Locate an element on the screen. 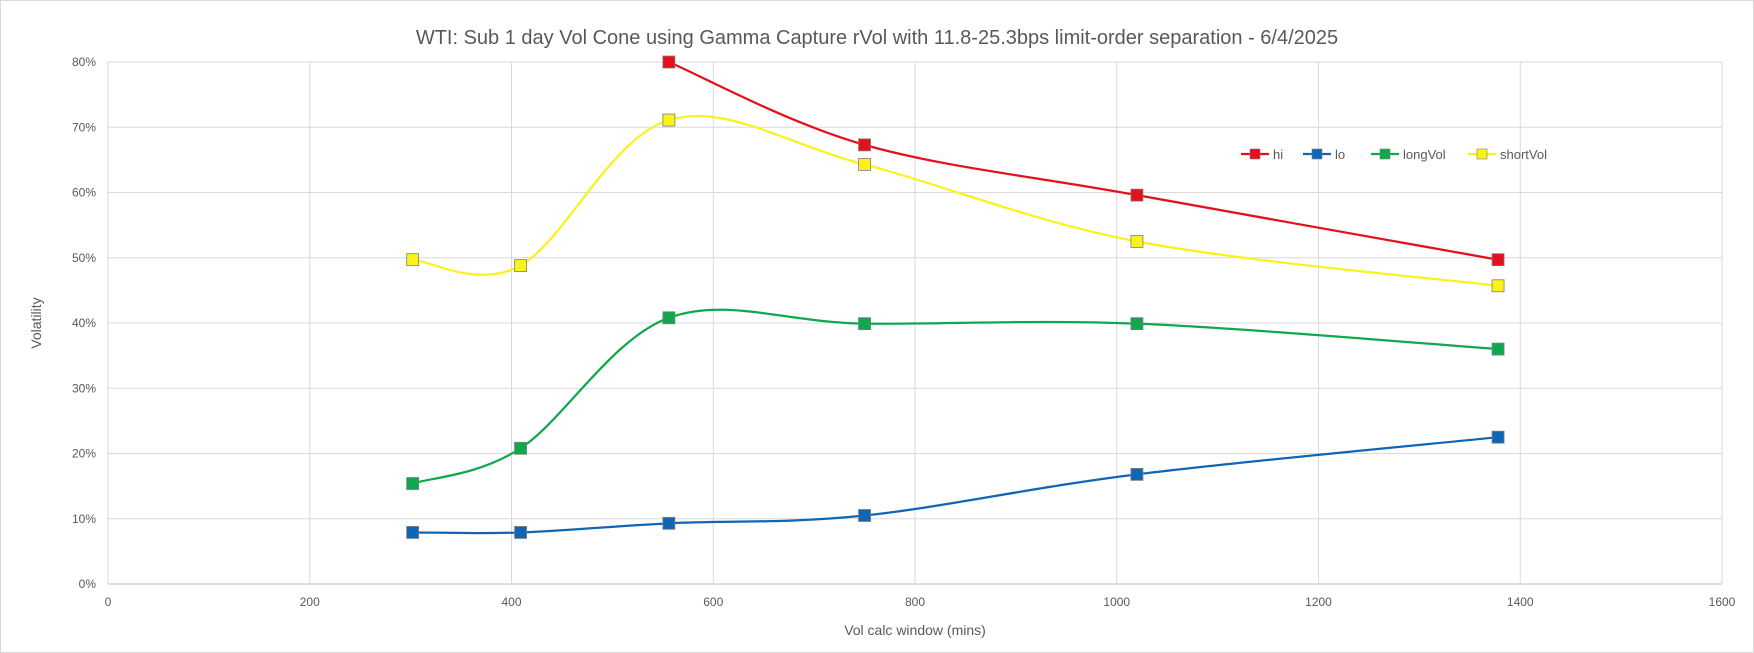  y-tick-label: 30% is located at coordinates (84, 388).